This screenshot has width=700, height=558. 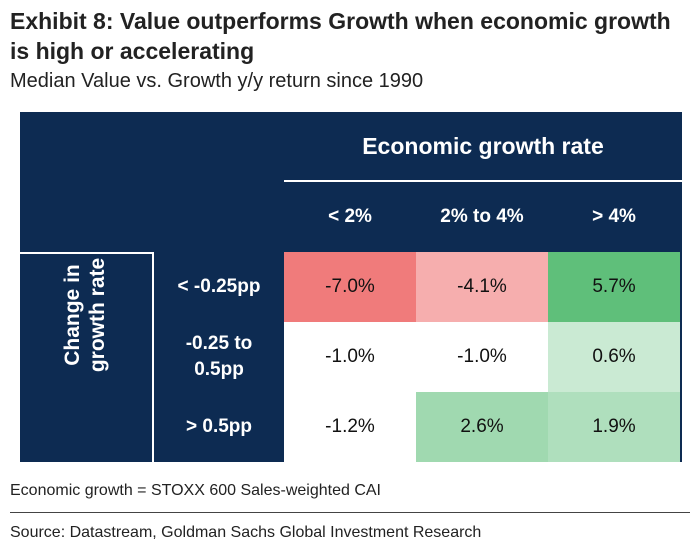 I want to click on row-header-line: < -0.25pp, so click(x=219, y=286).